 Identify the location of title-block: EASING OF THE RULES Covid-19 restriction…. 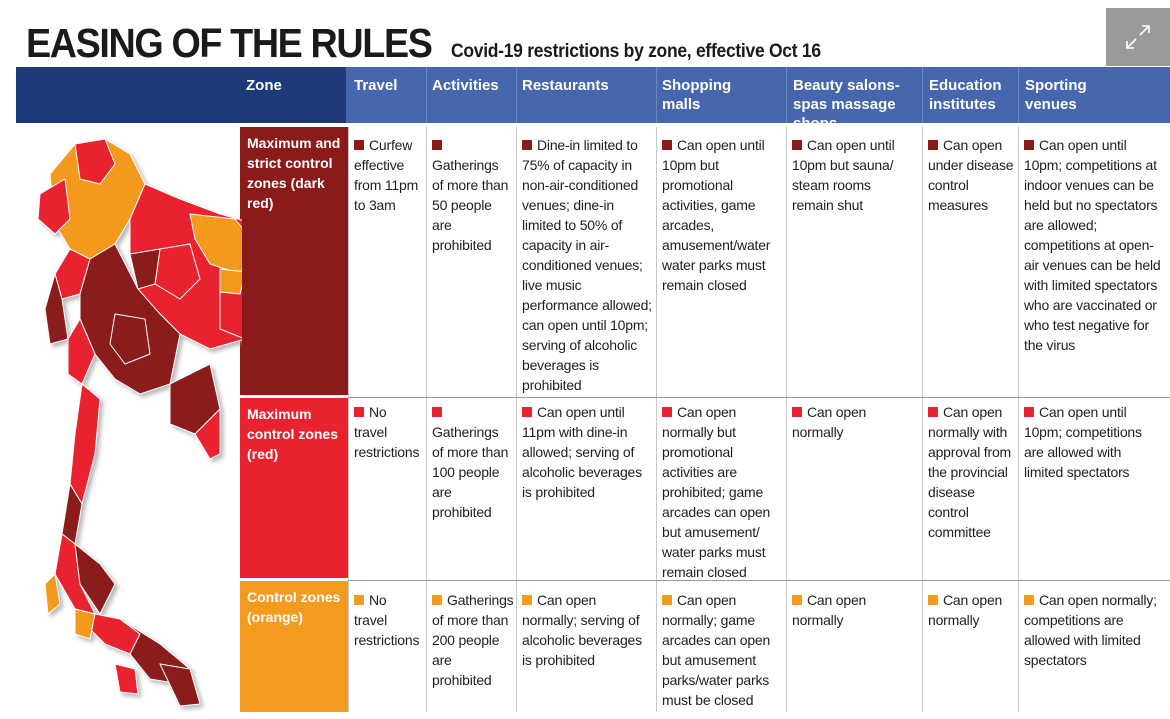
(439, 43).